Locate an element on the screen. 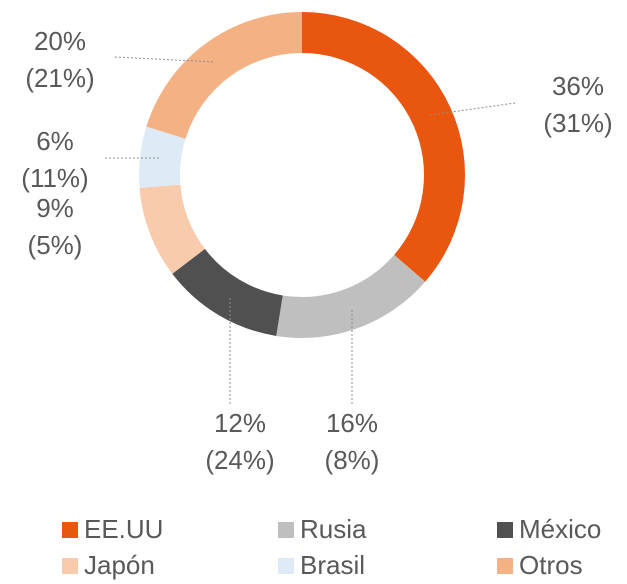  data-label: 6% is located at coordinates (55, 141).